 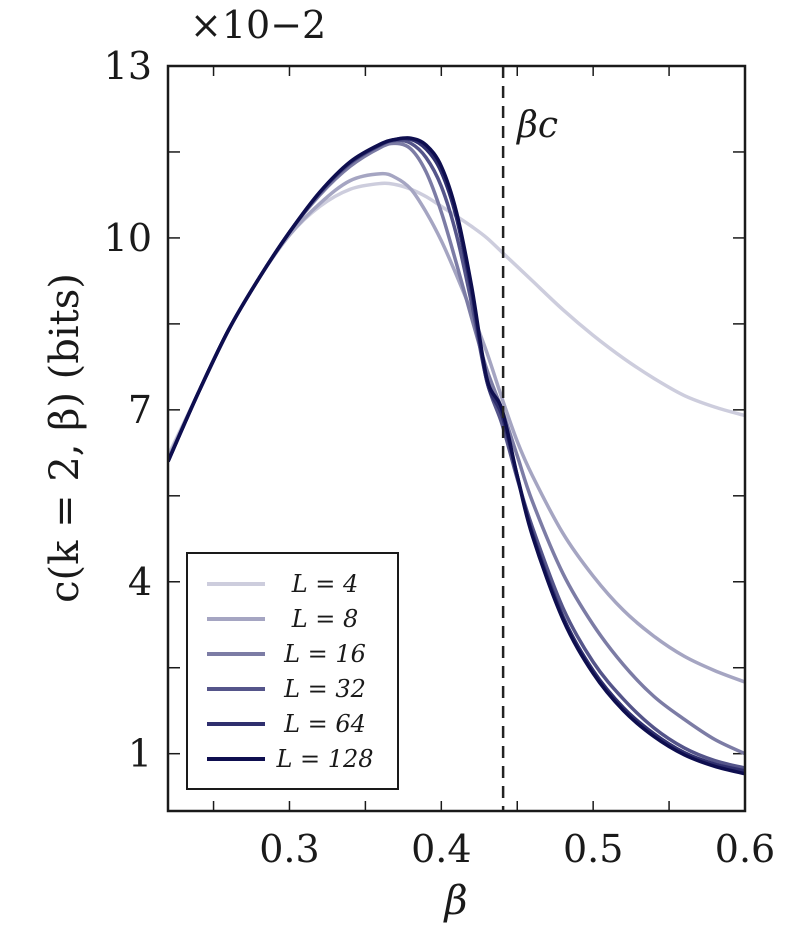 What do you see at coordinates (325, 584) in the screenshot?
I see `legend-label: L = 4` at bounding box center [325, 584].